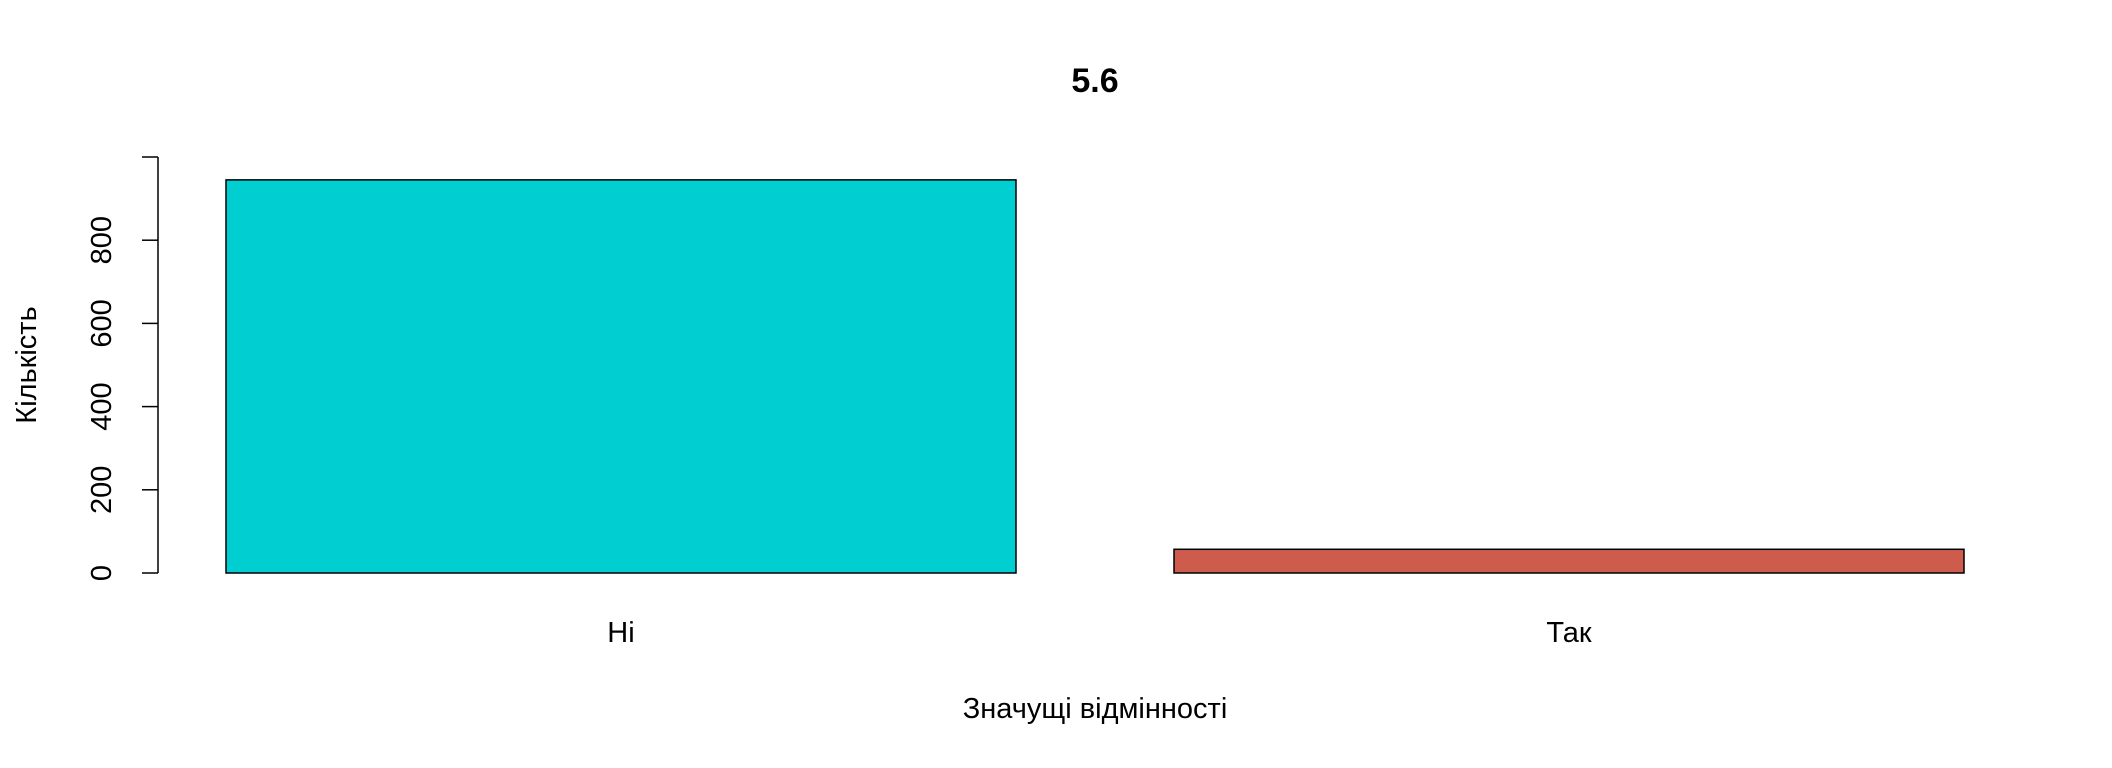  Describe the element at coordinates (102, 490) in the screenshot. I see `y-tick-label: 200` at that location.